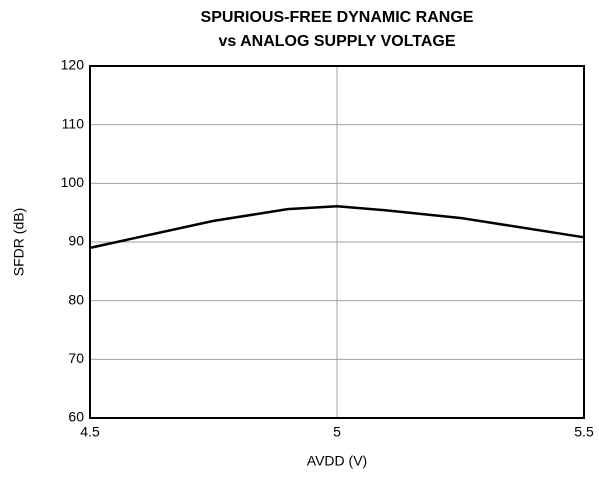  What do you see at coordinates (76, 417) in the screenshot?
I see `y-tick-label: 60` at bounding box center [76, 417].